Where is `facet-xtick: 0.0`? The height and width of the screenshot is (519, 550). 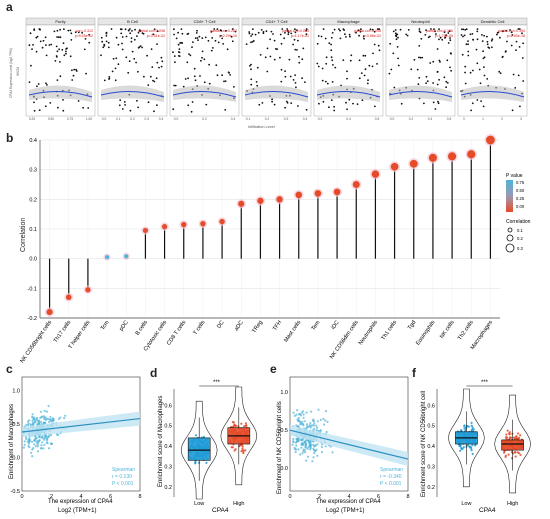 facet-xtick: 0.0 is located at coordinates (176, 119).